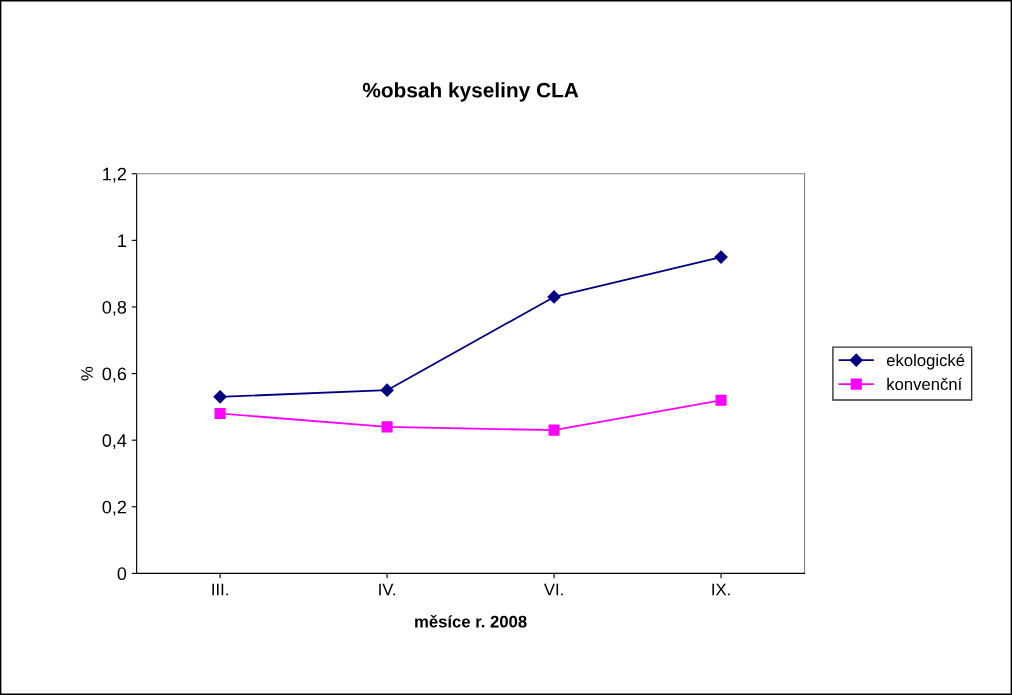 This screenshot has width=1012, height=695. I want to click on y-tick-label: 0, so click(122, 574).